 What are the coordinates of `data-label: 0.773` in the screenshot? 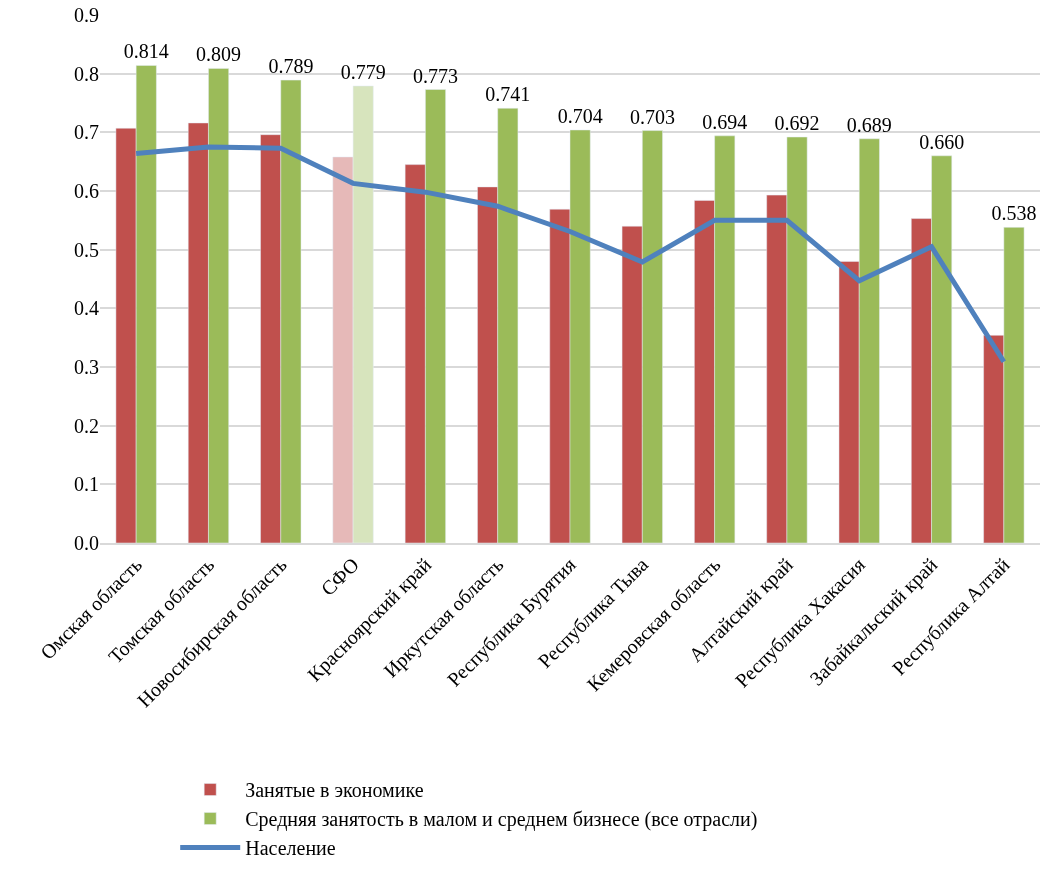 It's located at (436, 75).